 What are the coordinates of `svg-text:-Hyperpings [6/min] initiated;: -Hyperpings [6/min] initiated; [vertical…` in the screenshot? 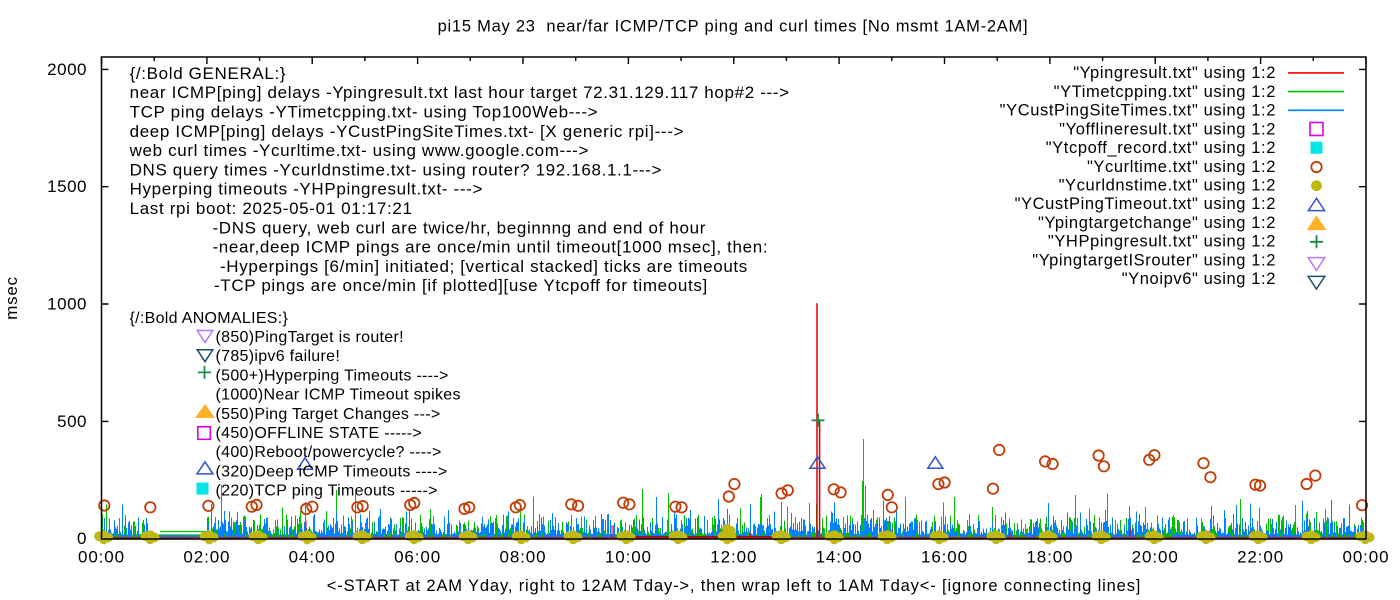 It's located at (484, 266).